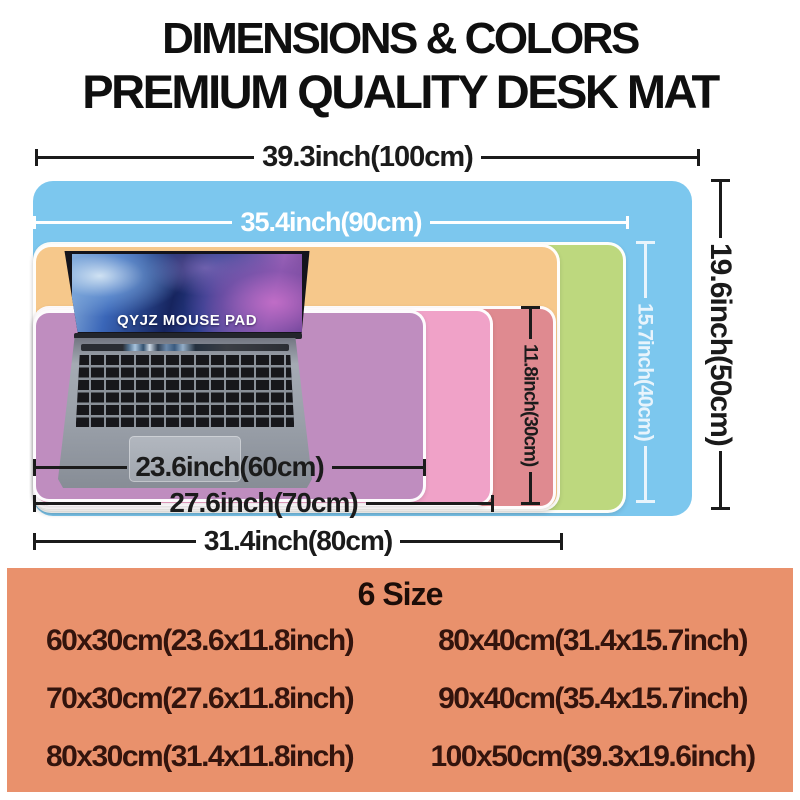  I want to click on dim-height-30cm-label: 11.8inch(30cm), so click(530, 405).